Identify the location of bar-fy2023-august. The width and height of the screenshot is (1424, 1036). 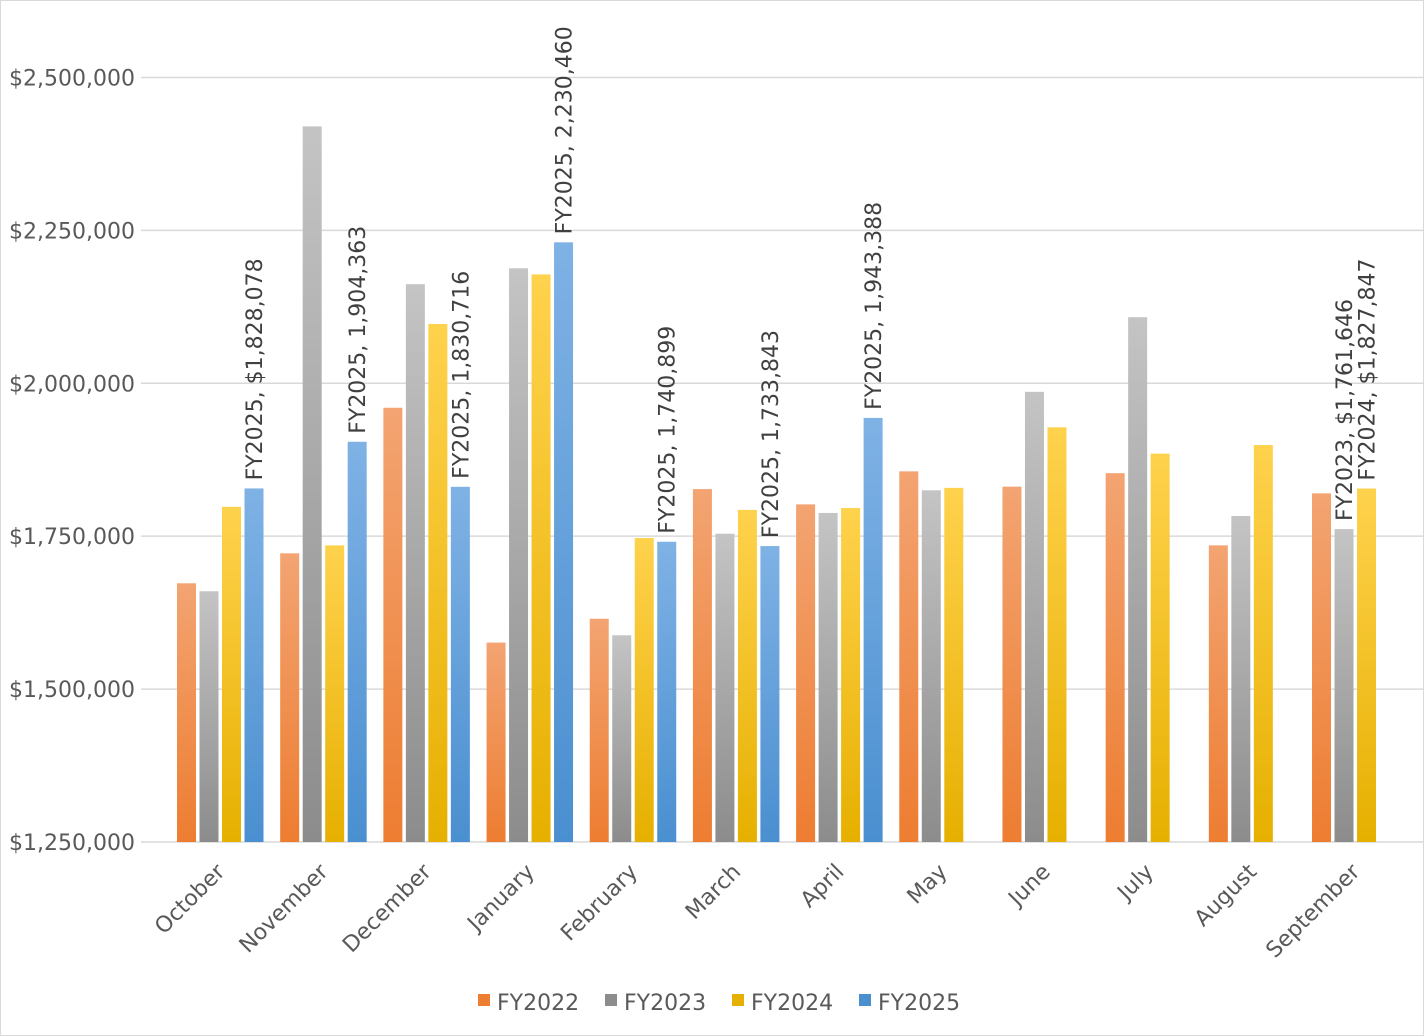
(1241, 678).